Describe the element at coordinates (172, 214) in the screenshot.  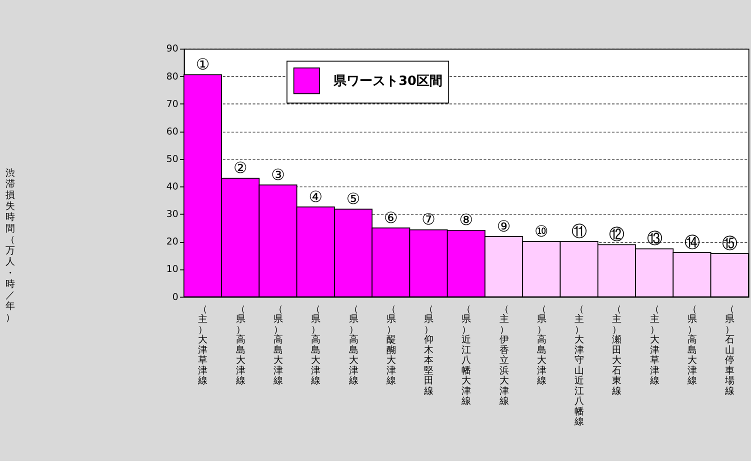
I see `y-tick-label: 30` at that location.